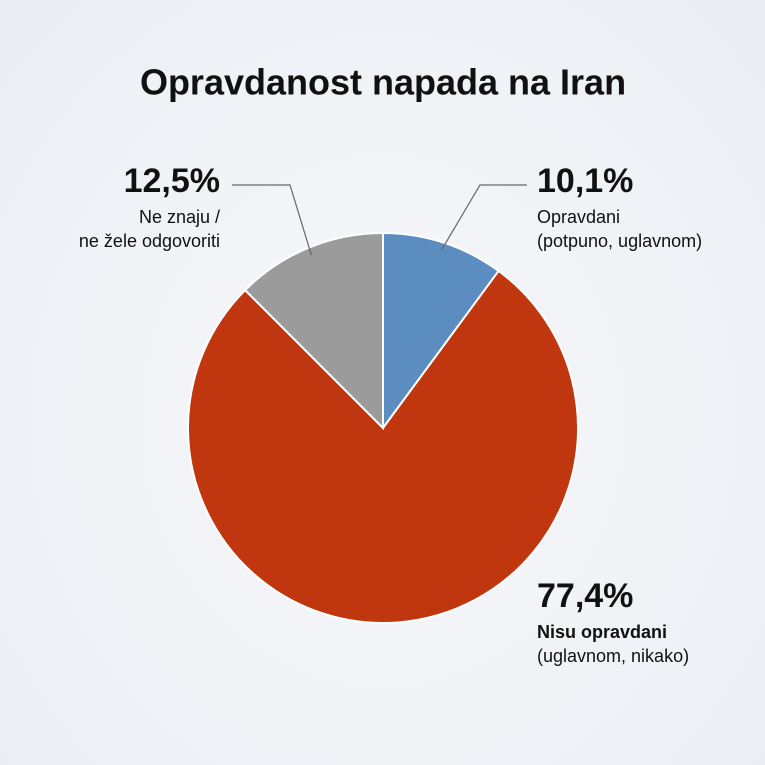  I want to click on value-label: 12,5%, so click(172, 181).